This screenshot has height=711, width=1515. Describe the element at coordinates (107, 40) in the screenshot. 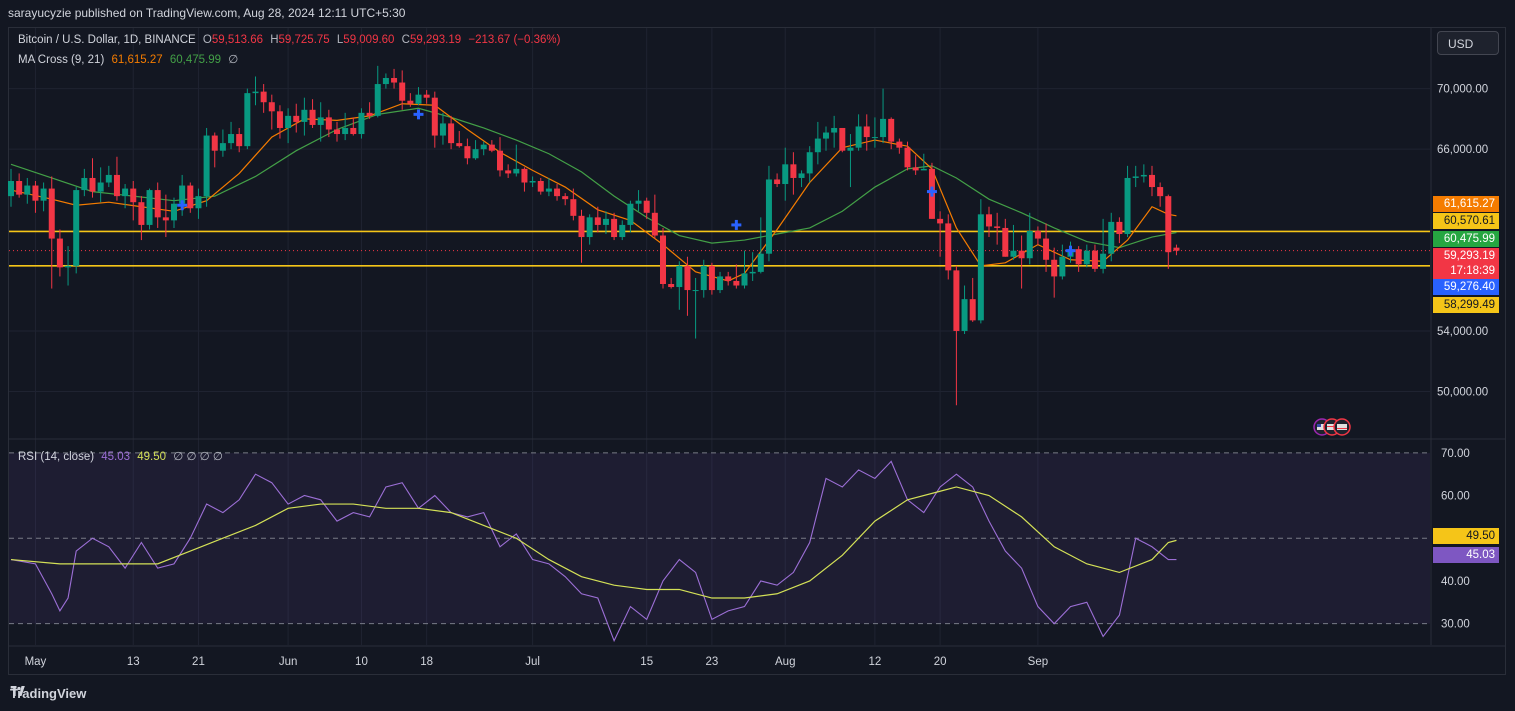

I see `symbol-name: Bitcoin / U.S. Dollar, 1D, BINANCE` at that location.